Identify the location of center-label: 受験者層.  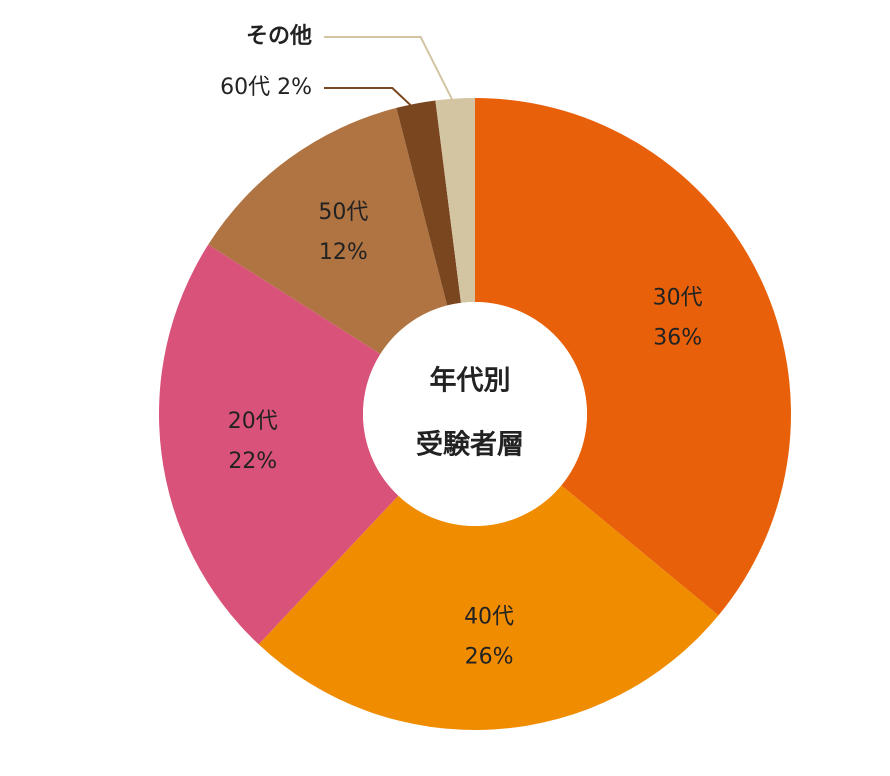
(470, 445).